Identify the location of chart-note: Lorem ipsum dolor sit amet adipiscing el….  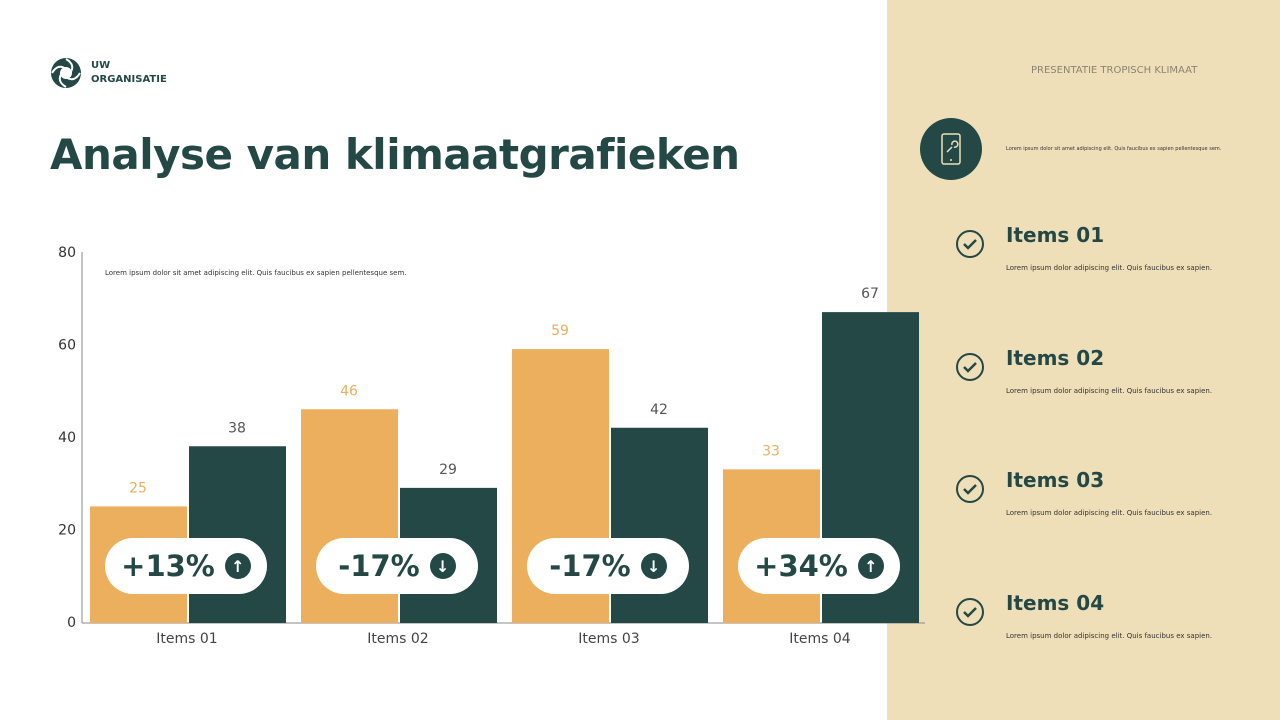
(256, 273).